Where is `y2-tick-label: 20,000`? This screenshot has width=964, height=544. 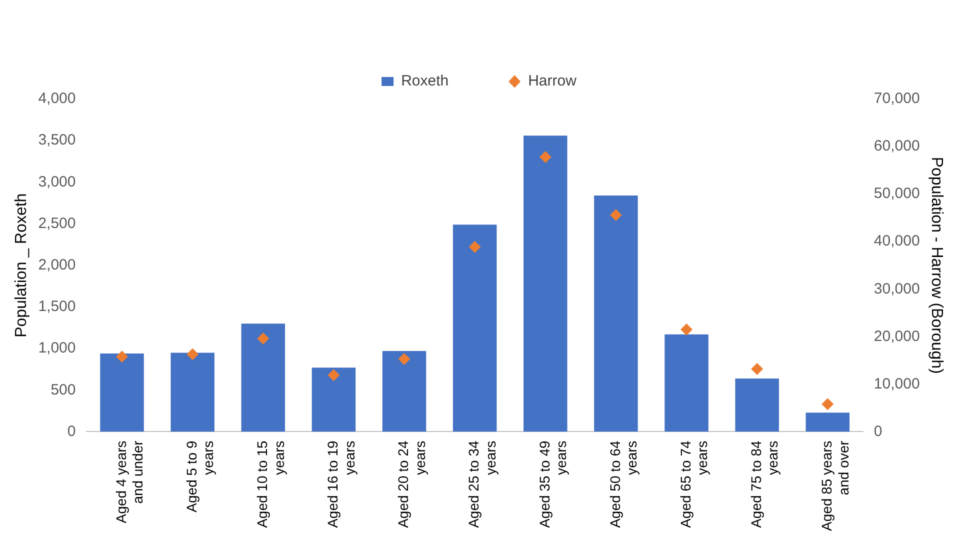 y2-tick-label: 20,000 is located at coordinates (897, 336).